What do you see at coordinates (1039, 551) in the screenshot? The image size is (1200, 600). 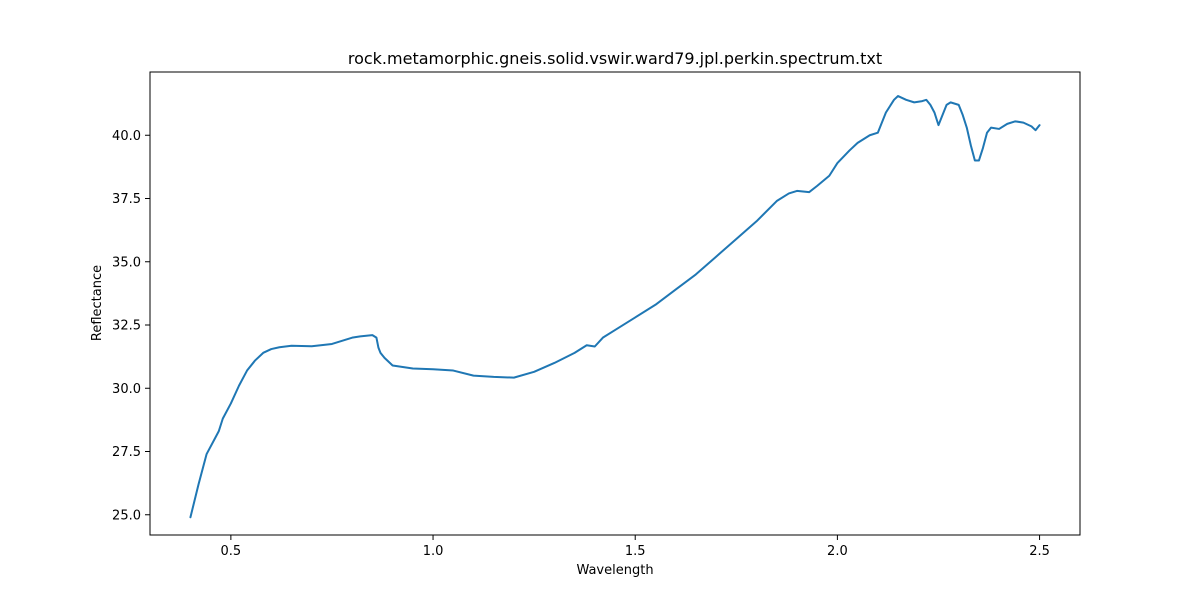 I see `x-tick-label: 2.5` at bounding box center [1039, 551].